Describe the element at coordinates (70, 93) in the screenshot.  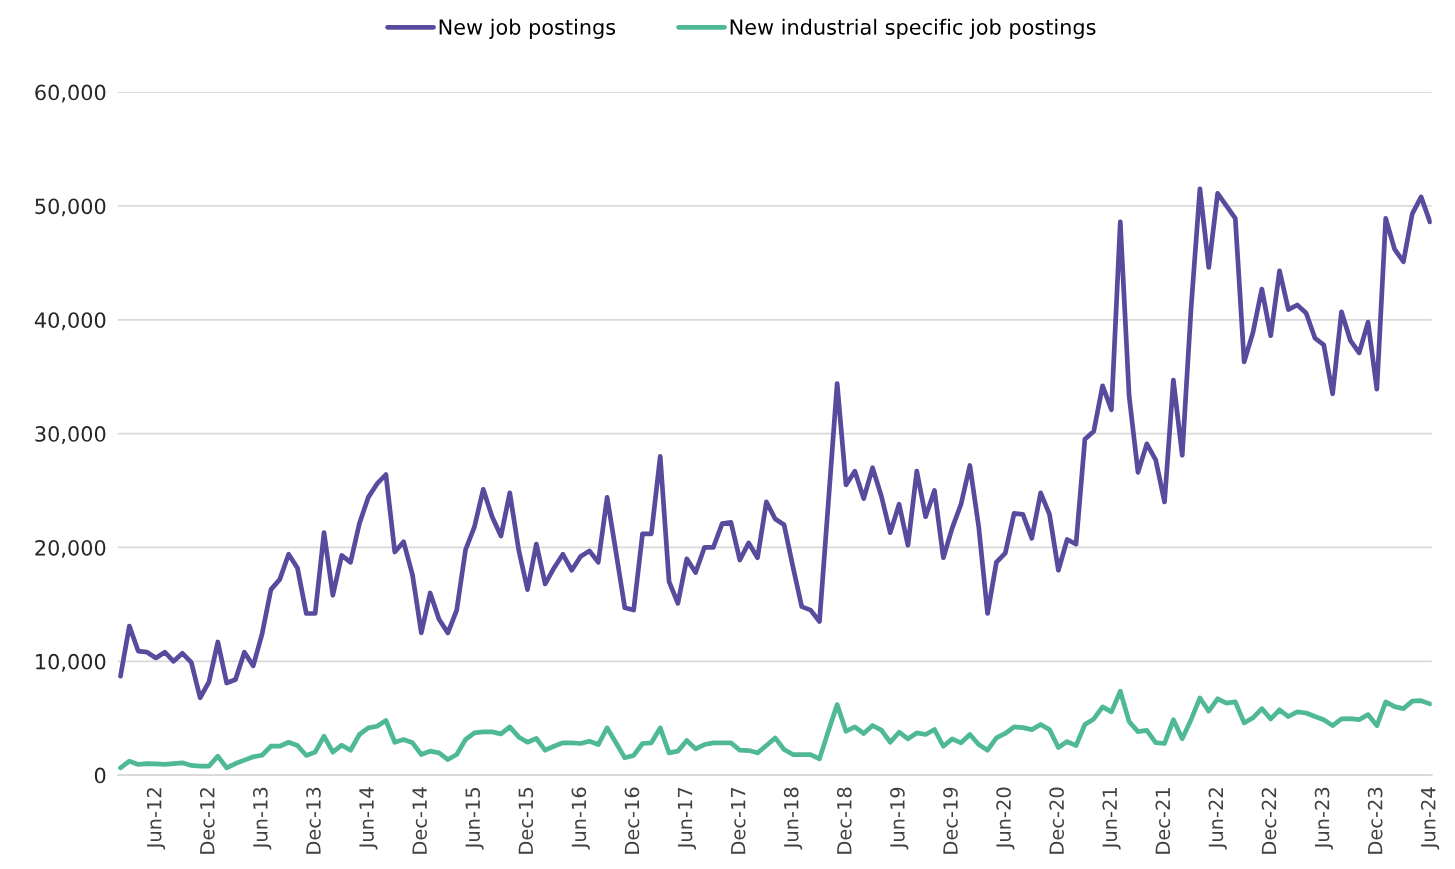
I see `y-tick-label: 60,000` at that location.